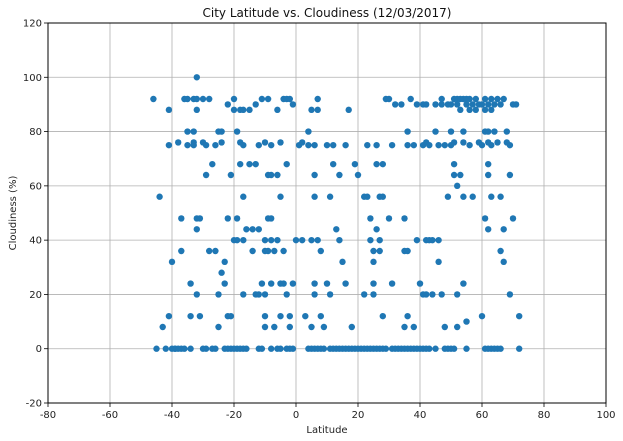 This screenshot has height=441, width=623. I want to click on x-tick-label: -60, so click(110, 415).